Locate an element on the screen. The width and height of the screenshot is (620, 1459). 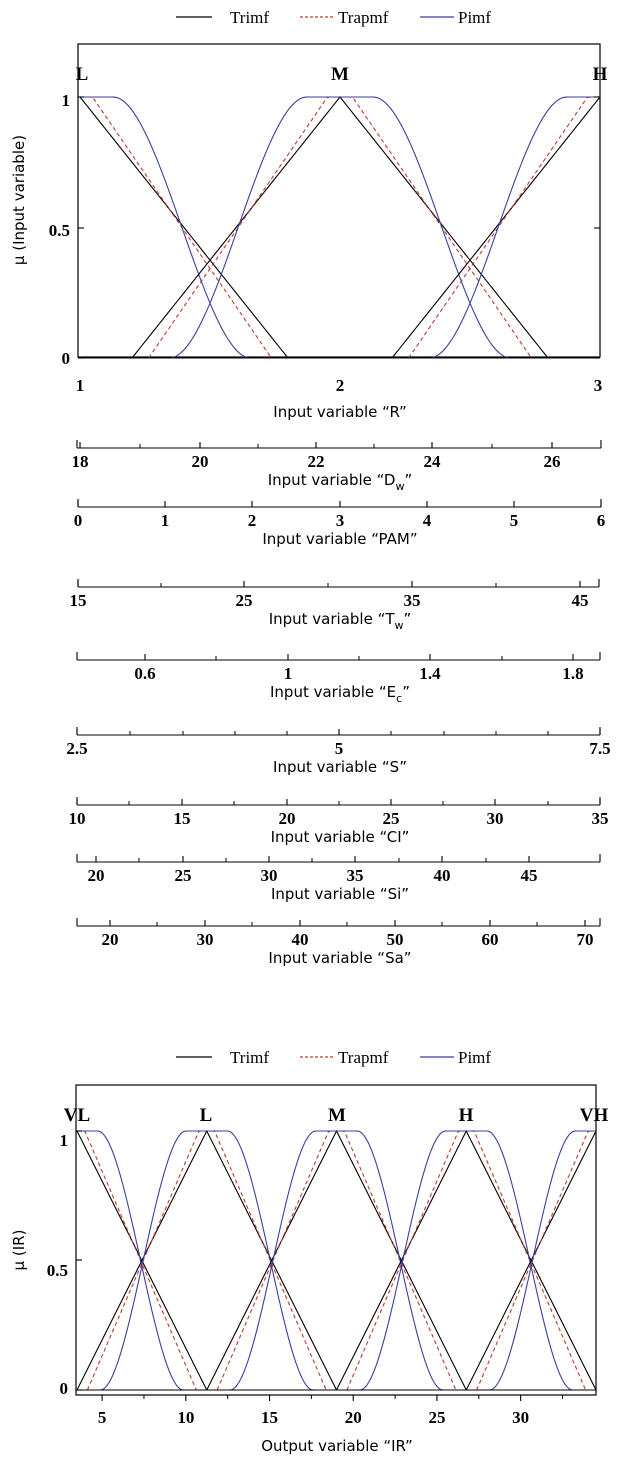
scale-tick-label: 50 is located at coordinates (395, 939).